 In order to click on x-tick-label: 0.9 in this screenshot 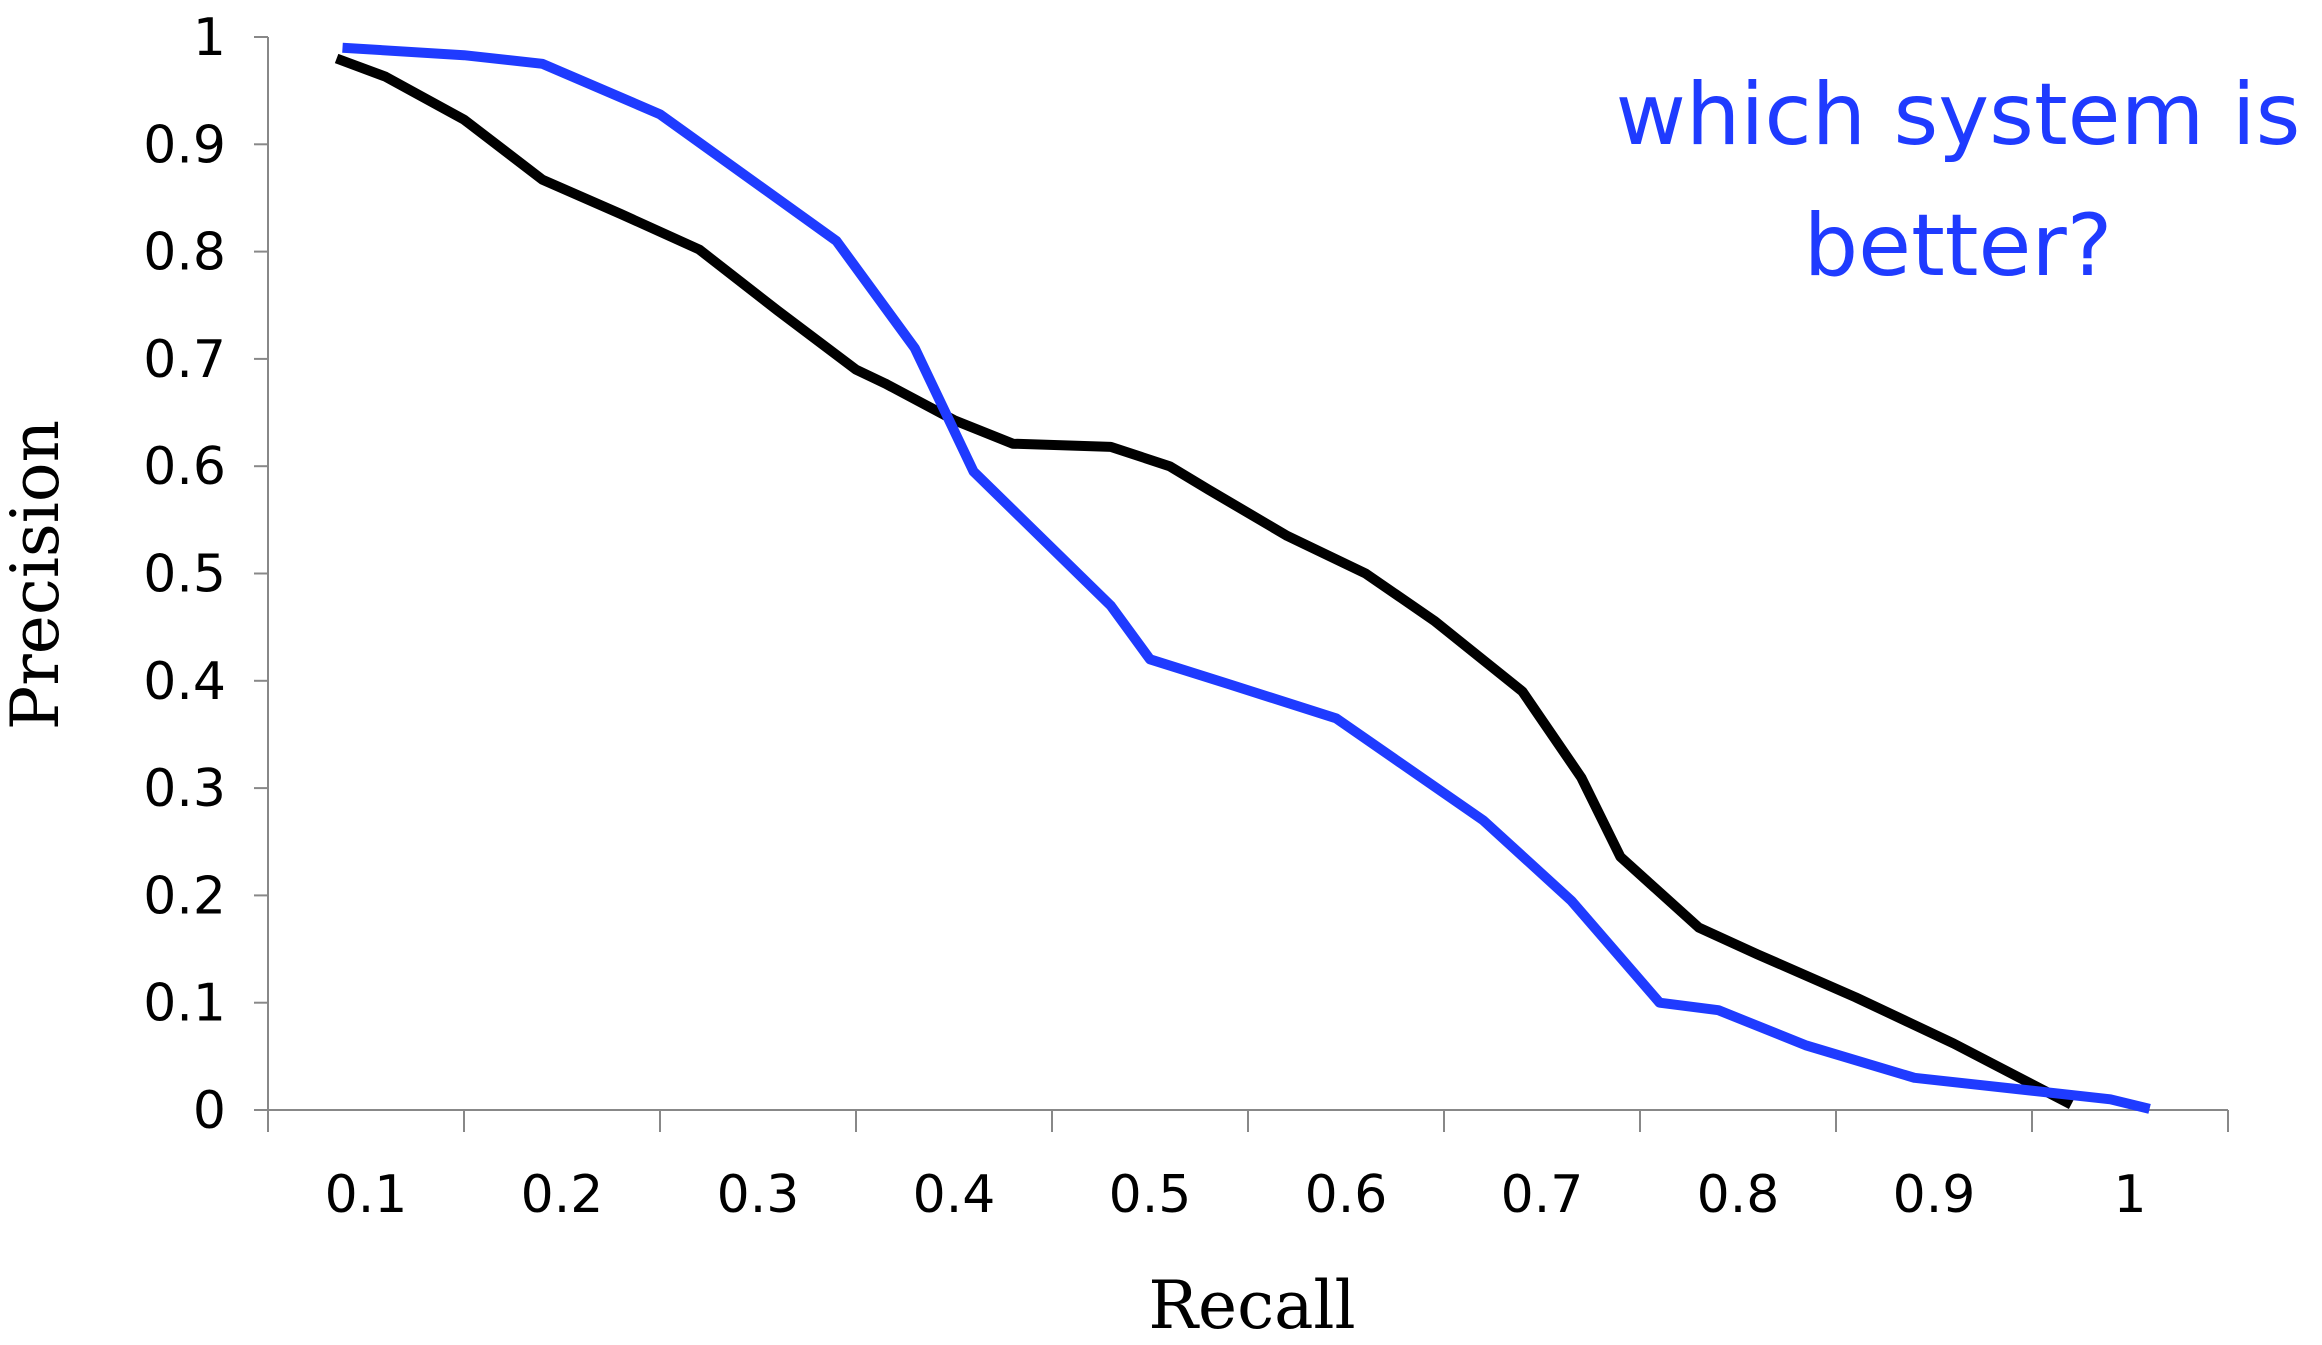, I will do `click(1934, 1195)`.